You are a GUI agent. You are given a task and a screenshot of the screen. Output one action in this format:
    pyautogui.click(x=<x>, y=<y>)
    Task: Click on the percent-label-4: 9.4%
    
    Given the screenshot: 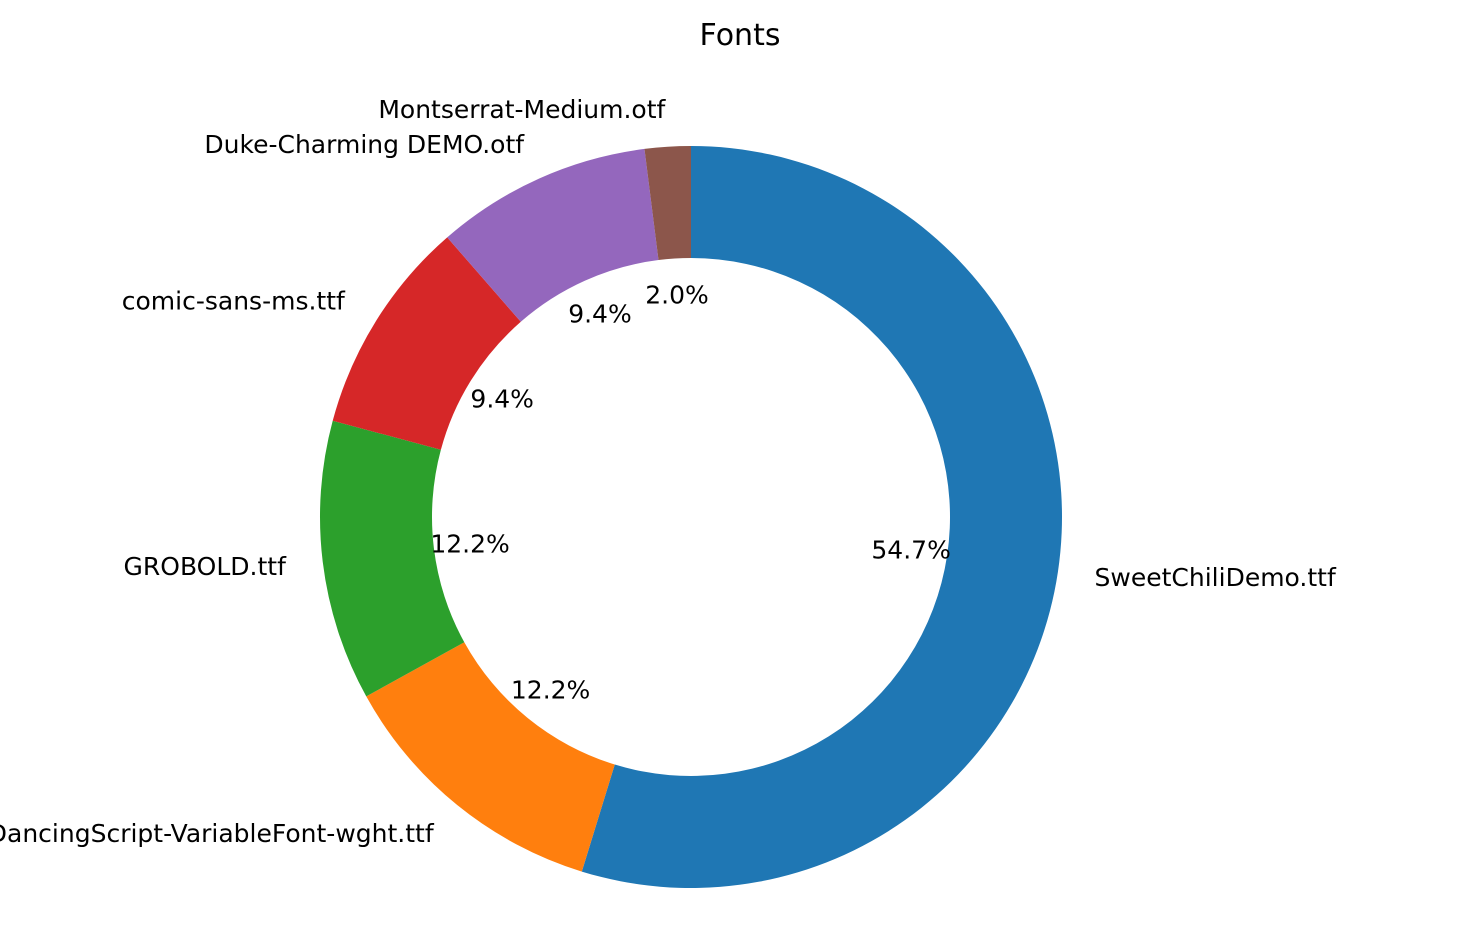 What is the action you would take?
    pyautogui.click(x=600, y=313)
    